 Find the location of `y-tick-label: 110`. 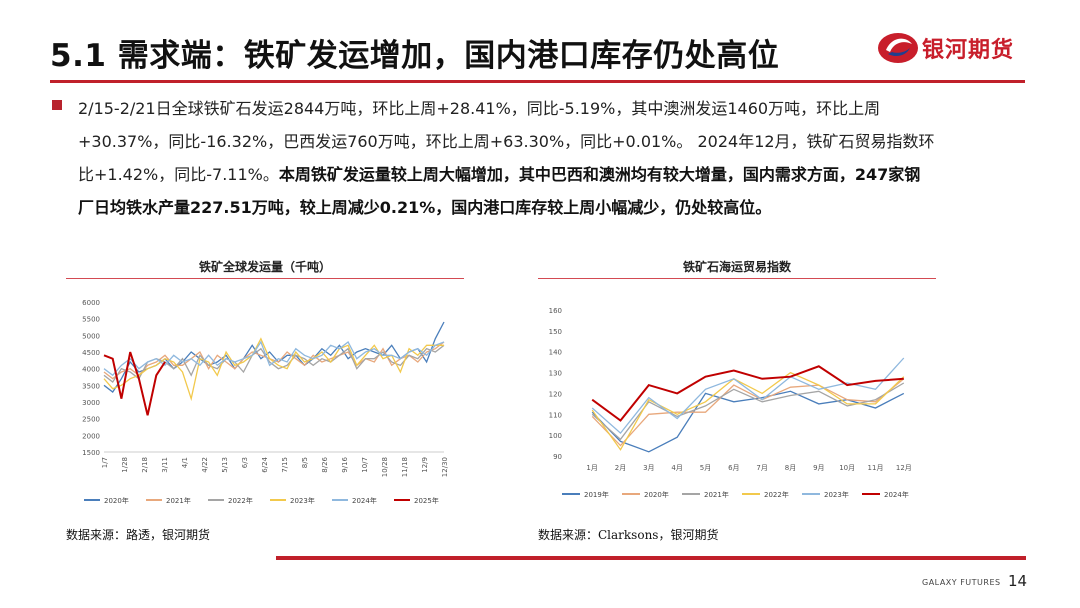

y-tick-label: 110 is located at coordinates (555, 415).